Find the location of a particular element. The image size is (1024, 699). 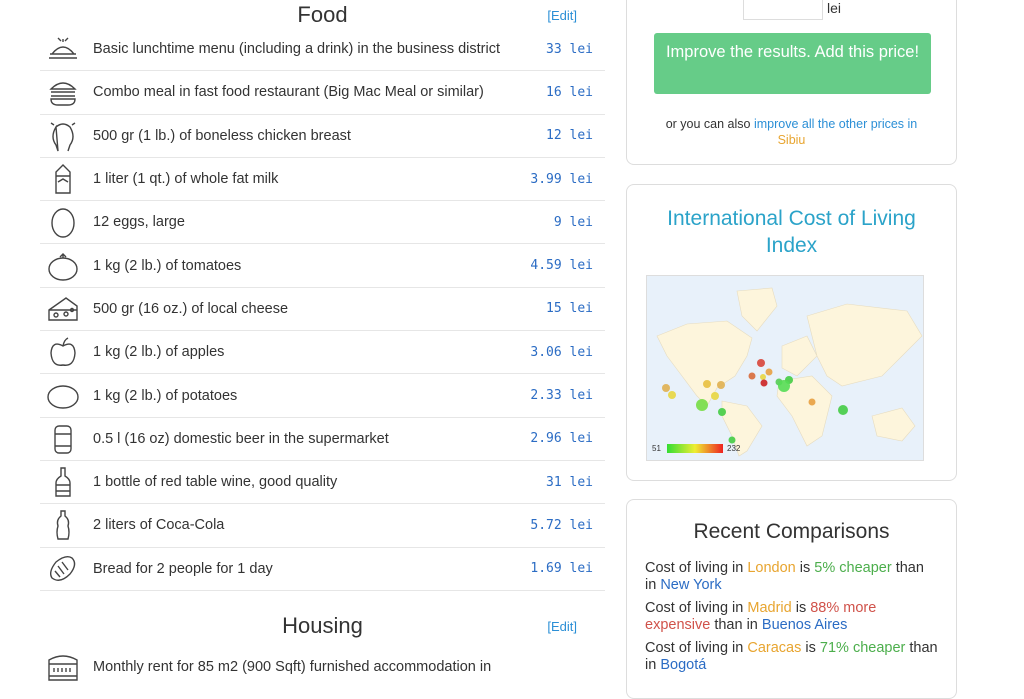

item-price: 12 lei is located at coordinates (569, 136).